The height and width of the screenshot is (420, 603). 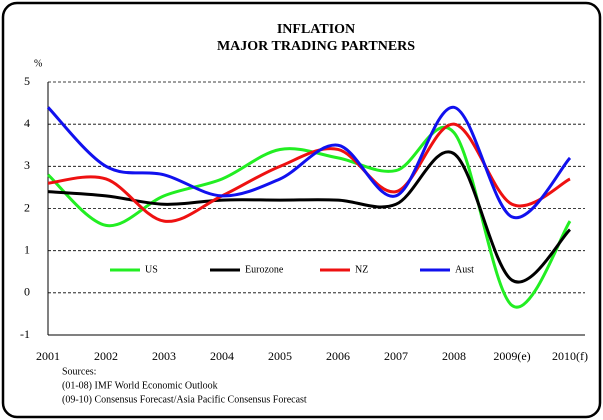 I want to click on x-tick-label: 2002, so click(x=106, y=356).